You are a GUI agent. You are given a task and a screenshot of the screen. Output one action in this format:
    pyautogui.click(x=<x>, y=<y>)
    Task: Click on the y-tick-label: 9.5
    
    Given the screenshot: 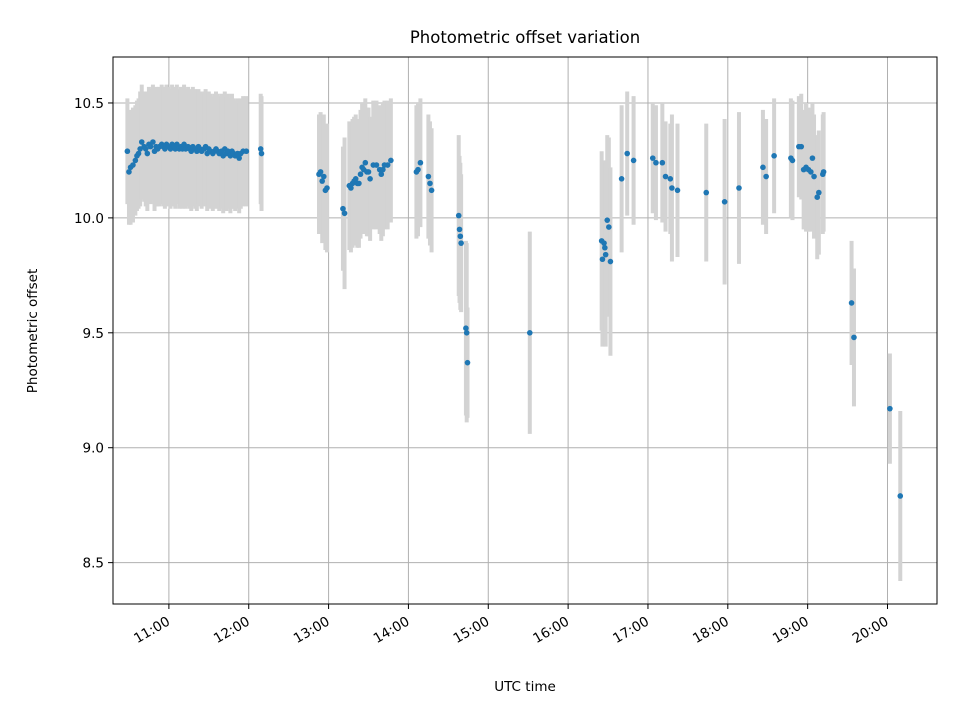 What is the action you would take?
    pyautogui.click(x=93, y=334)
    